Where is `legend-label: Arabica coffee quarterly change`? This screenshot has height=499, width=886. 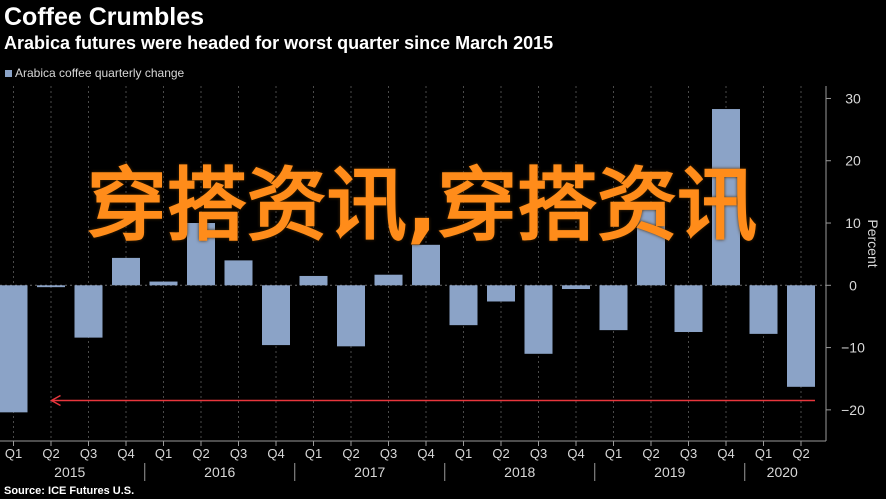 legend-label: Arabica coffee quarterly change is located at coordinates (100, 73).